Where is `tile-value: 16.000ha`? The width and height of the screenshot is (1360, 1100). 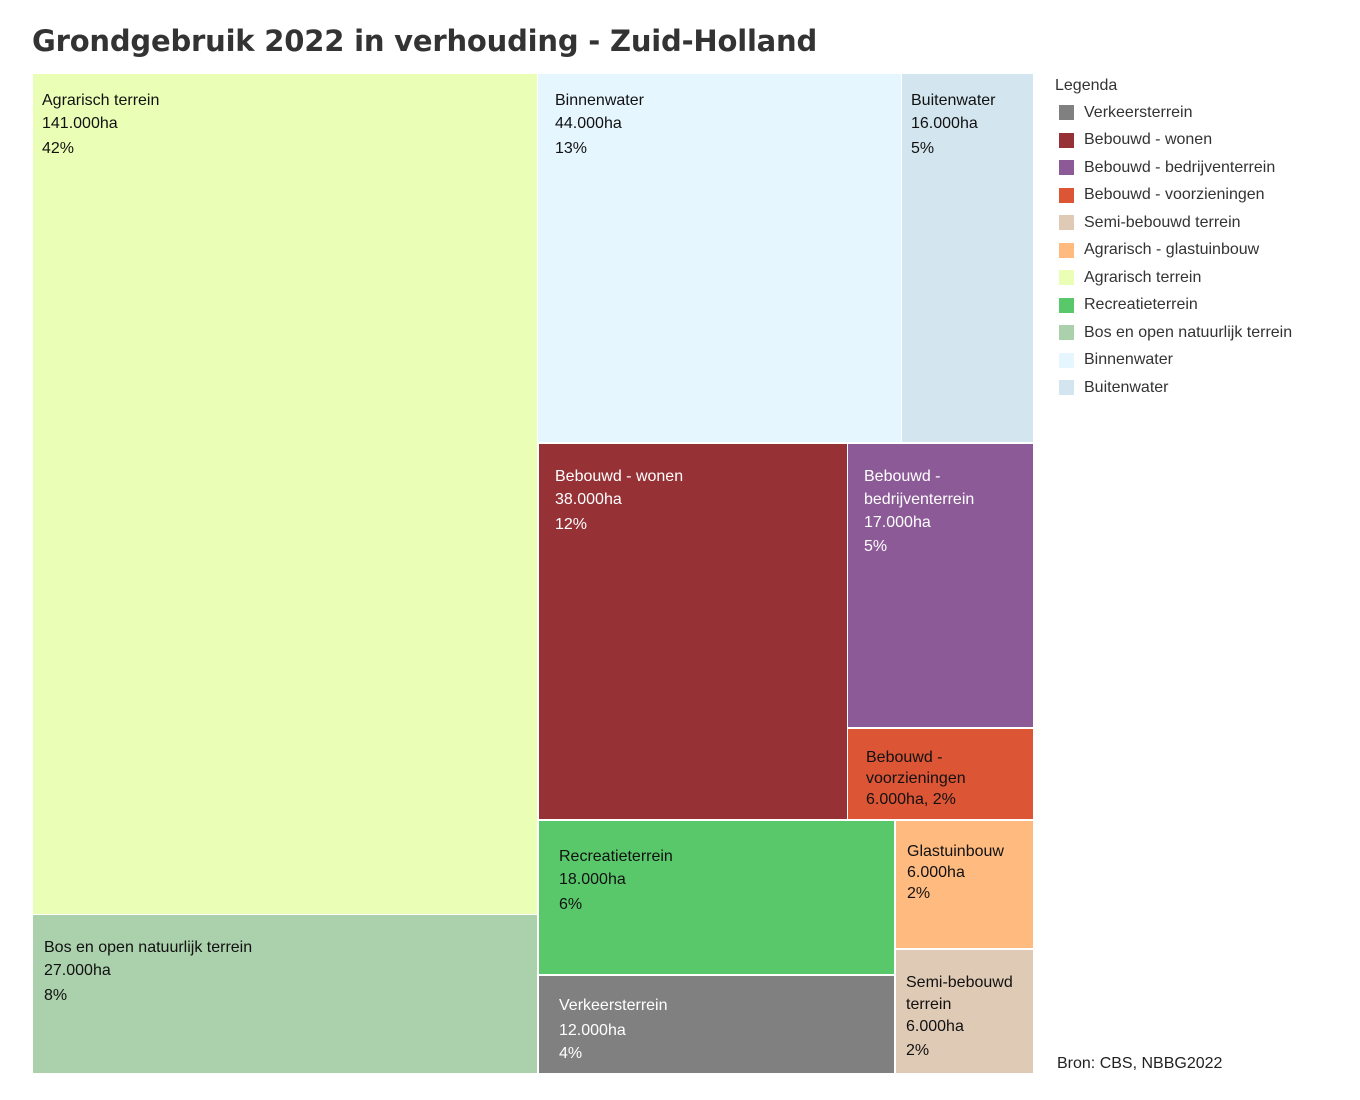
tile-value: 16.000ha is located at coordinates (944, 123).